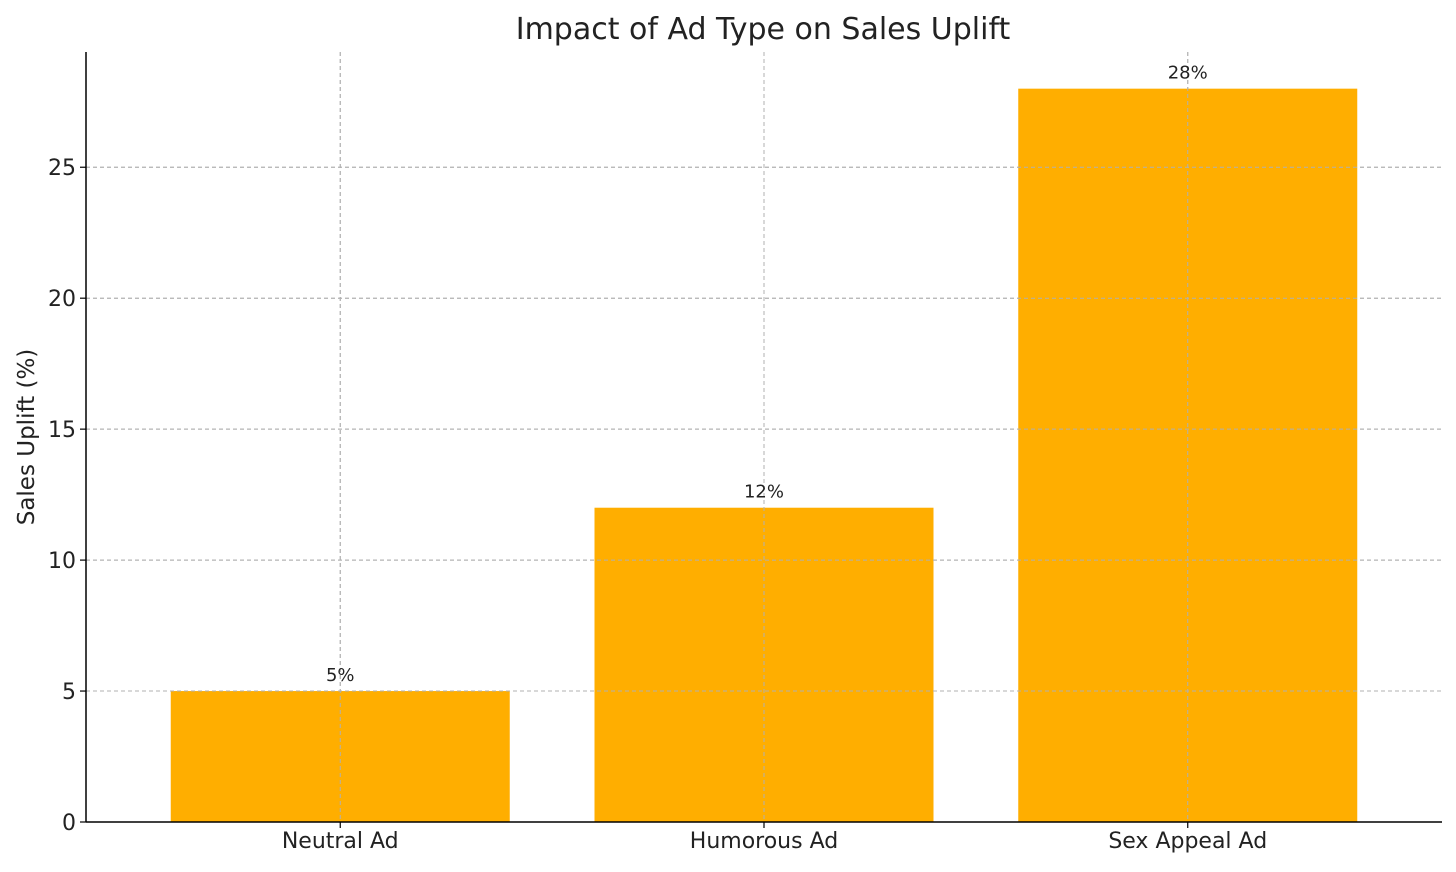  Describe the element at coordinates (764, 492) in the screenshot. I see `data-label-humorous-ad: 12%` at that location.